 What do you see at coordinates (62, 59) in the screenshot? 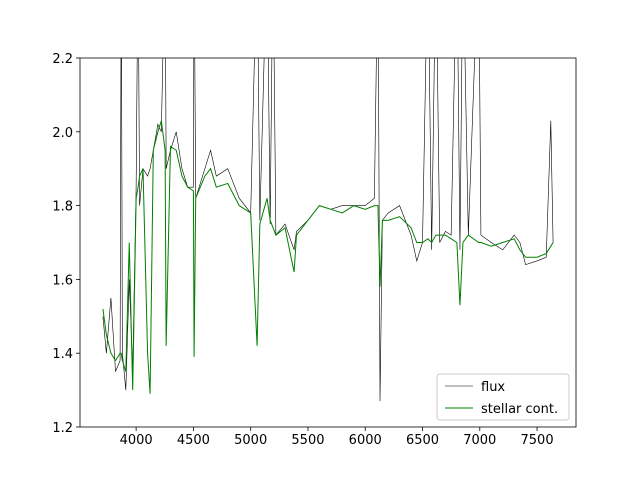
I see `y-tick-label: 2.2` at bounding box center [62, 59].